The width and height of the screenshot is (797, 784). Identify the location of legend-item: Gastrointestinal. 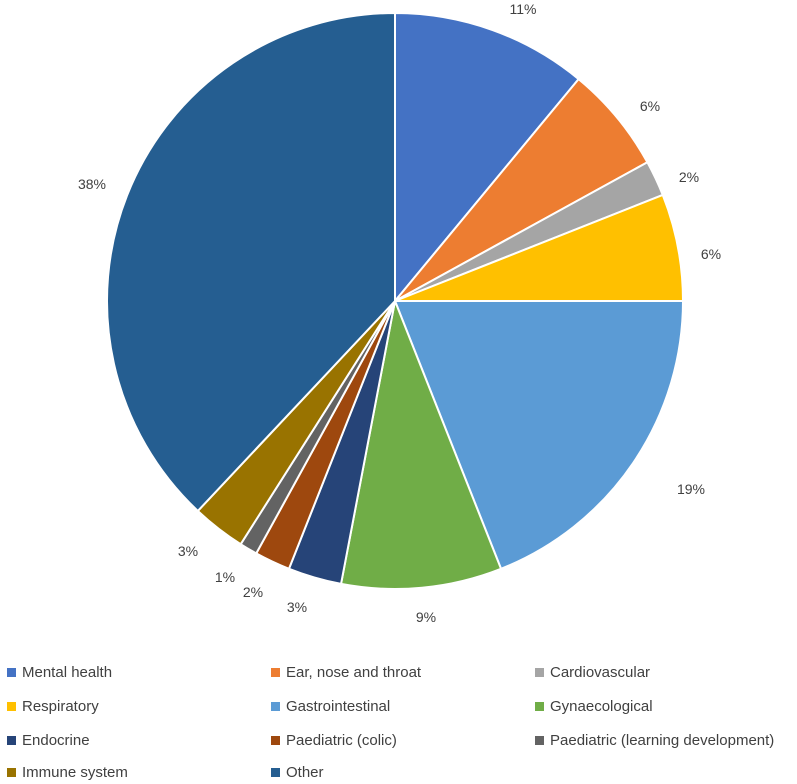
(330, 706).